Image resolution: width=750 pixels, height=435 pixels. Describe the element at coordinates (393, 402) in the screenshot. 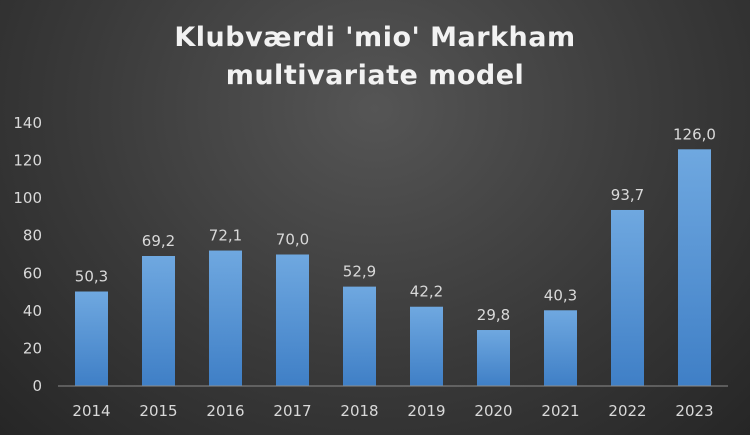

I see `x-axis: 2014 2015 2016 2017 2018 2019 2020 2021 2022 2023` at that location.